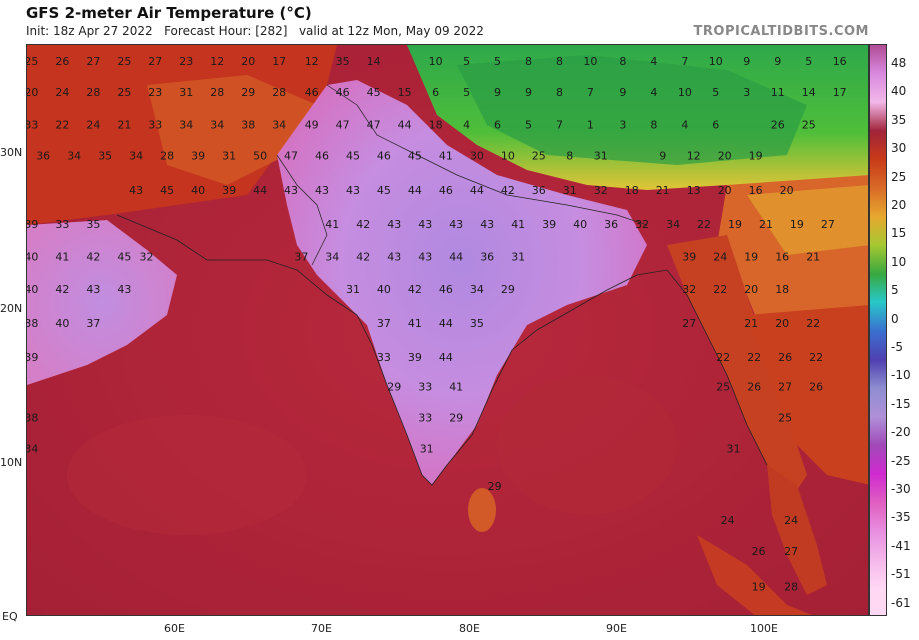  What do you see at coordinates (11, 152) in the screenshot?
I see `lat-label-30n: 30N` at bounding box center [11, 152].